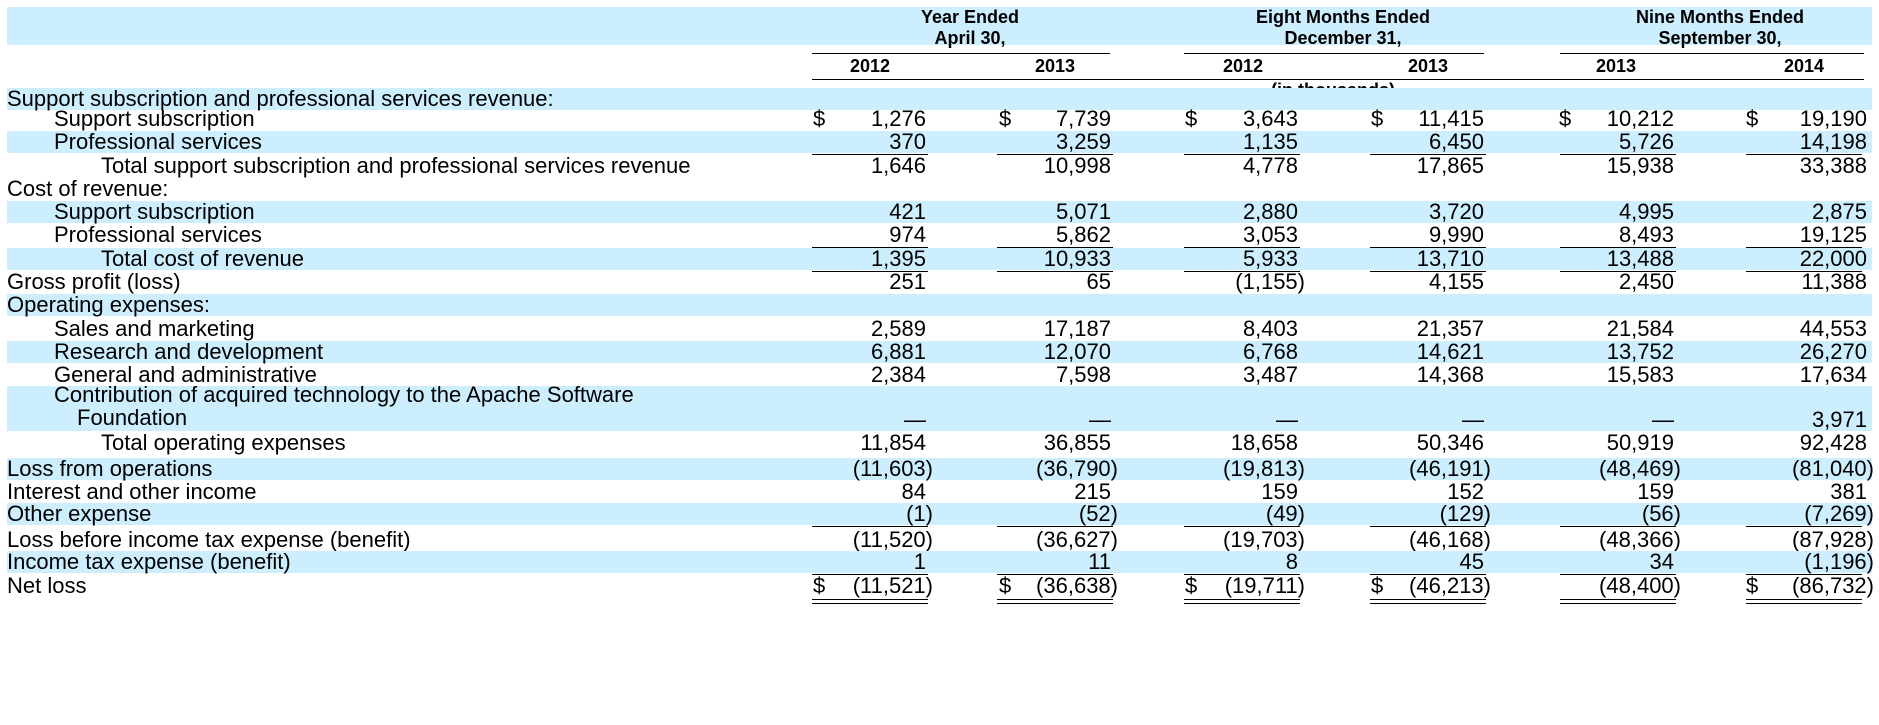 The height and width of the screenshot is (725, 1879). What do you see at coordinates (1833, 141) in the screenshot?
I see `cell-value: 14,198` at bounding box center [1833, 141].